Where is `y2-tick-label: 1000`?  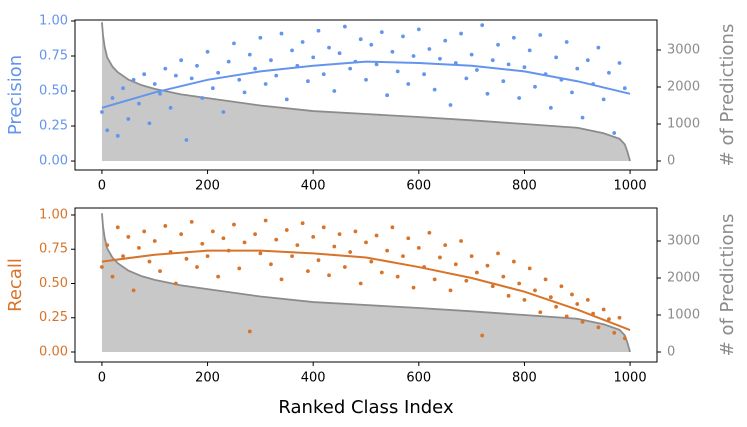 y2-tick-label: 1000 is located at coordinates (683, 315).